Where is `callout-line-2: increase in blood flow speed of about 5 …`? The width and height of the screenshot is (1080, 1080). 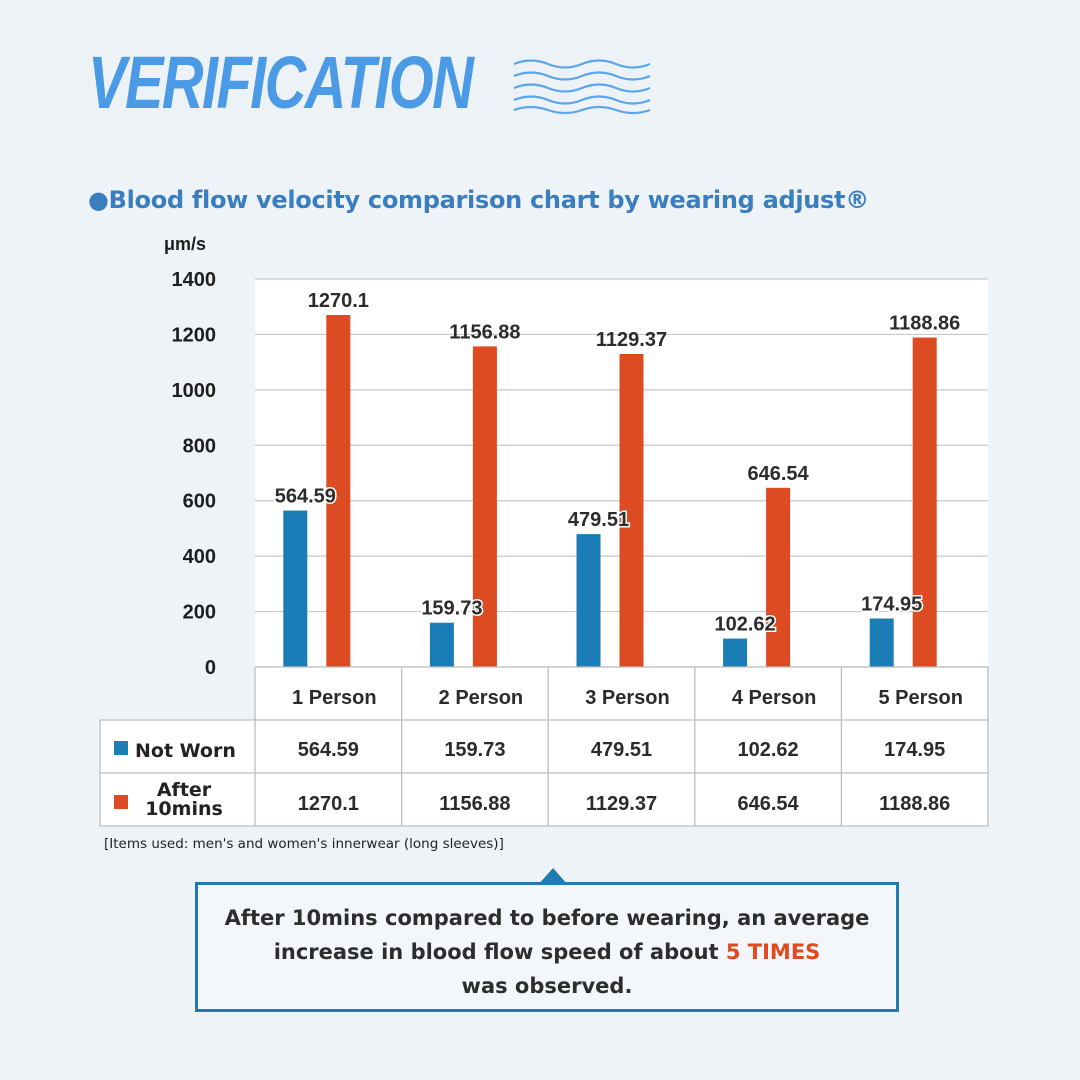 callout-line-2: increase in blood flow speed of about 5 … is located at coordinates (547, 952).